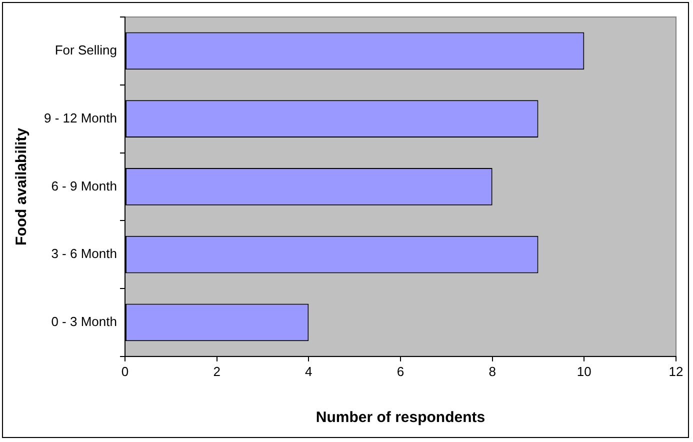 The image size is (693, 442). Describe the element at coordinates (21, 186) in the screenshot. I see `y-axis-title: Food availability` at that location.